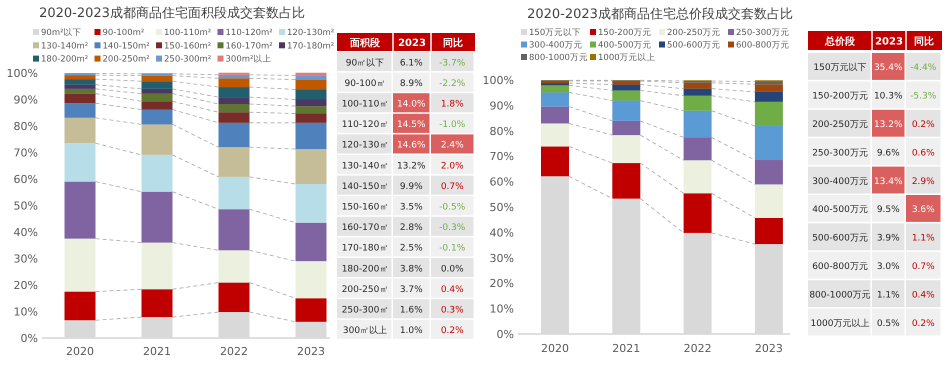 This screenshot has height=372, width=951. Describe the element at coordinates (763, 32) in the screenshot. I see `legend-label: 250-300万元` at that location.